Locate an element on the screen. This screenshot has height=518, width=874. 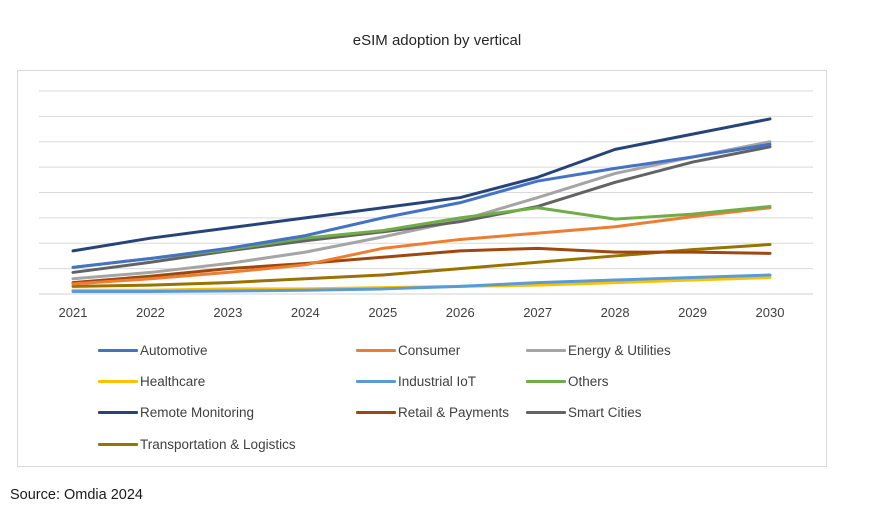
legend-item: Industrial IoT is located at coordinates (416, 381).